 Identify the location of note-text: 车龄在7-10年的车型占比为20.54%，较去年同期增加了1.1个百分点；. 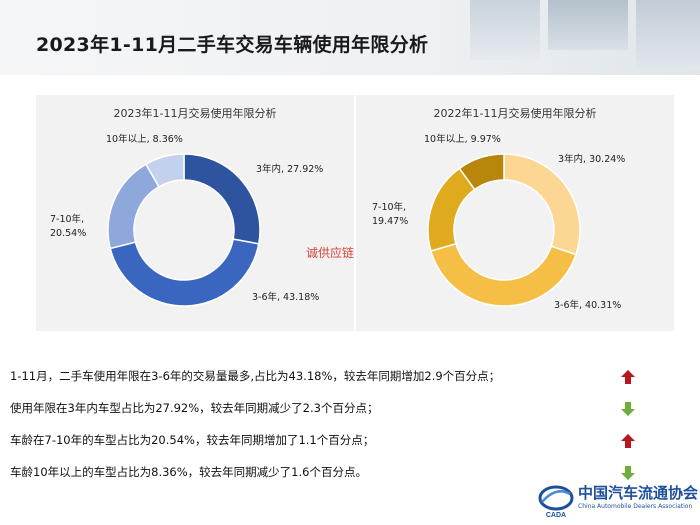
(192, 440).